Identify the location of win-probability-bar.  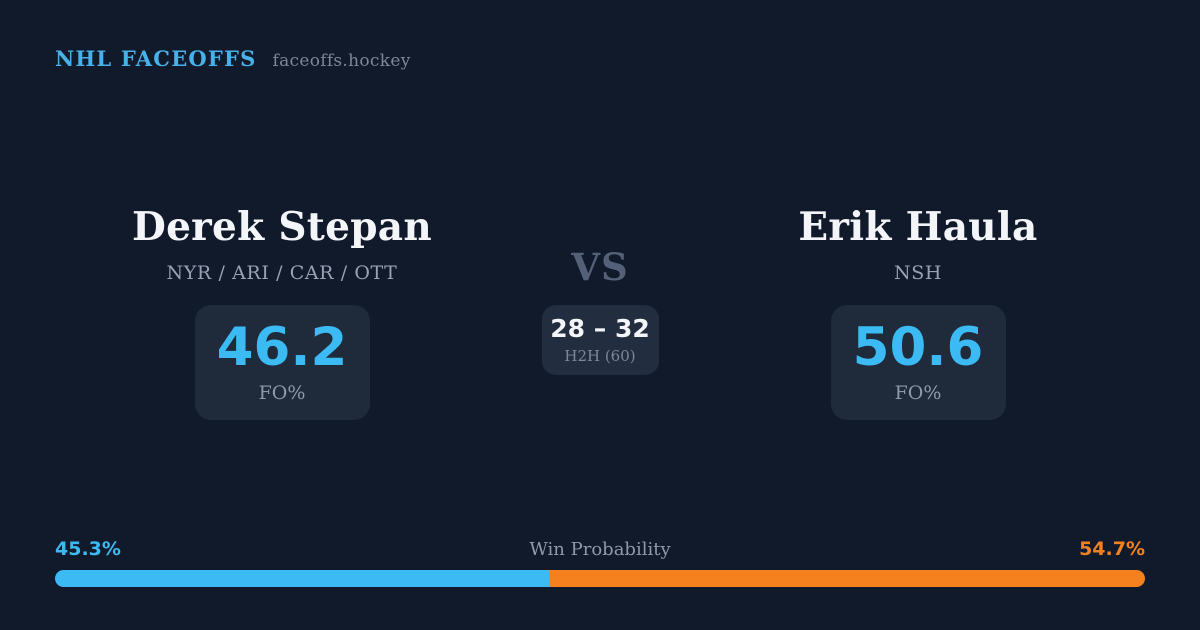
(600, 578).